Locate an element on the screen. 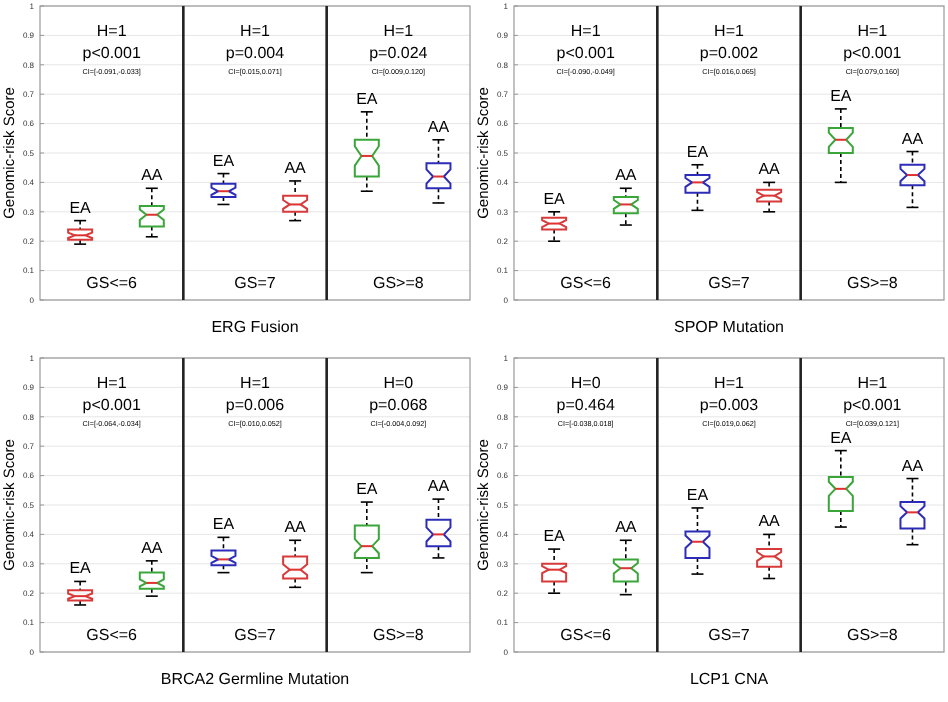 The height and width of the screenshot is (702, 948). annotation: p=0.003 is located at coordinates (729, 405).